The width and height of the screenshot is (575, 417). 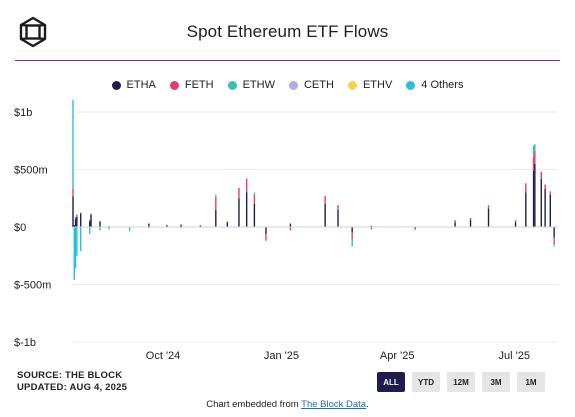 What do you see at coordinates (141, 85) in the screenshot?
I see `legend-label: ETHA` at bounding box center [141, 85].